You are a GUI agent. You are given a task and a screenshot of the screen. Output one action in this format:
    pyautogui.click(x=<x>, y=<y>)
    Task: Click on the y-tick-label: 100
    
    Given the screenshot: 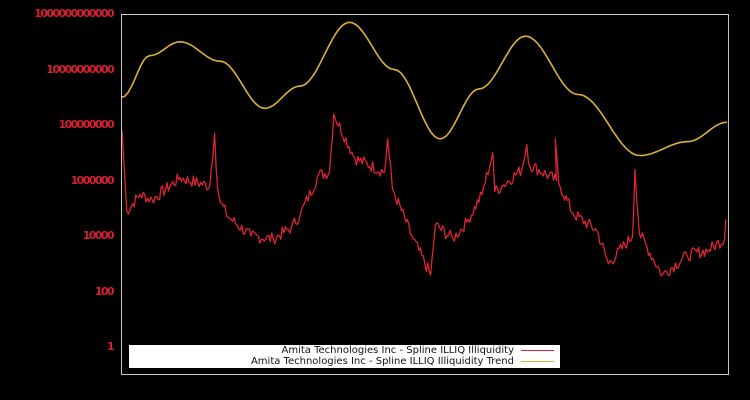 What is the action you would take?
    pyautogui.click(x=104, y=291)
    